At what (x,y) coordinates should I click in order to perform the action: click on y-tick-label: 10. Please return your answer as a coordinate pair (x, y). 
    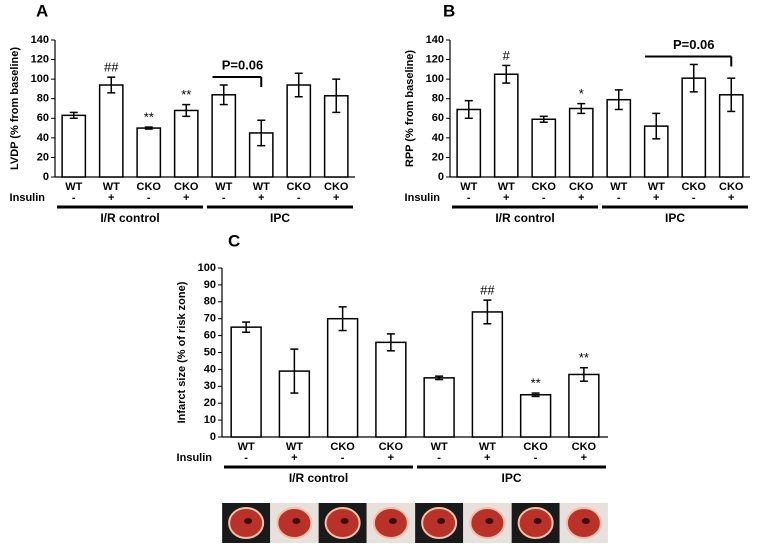
    Looking at the image, I should click on (210, 420).